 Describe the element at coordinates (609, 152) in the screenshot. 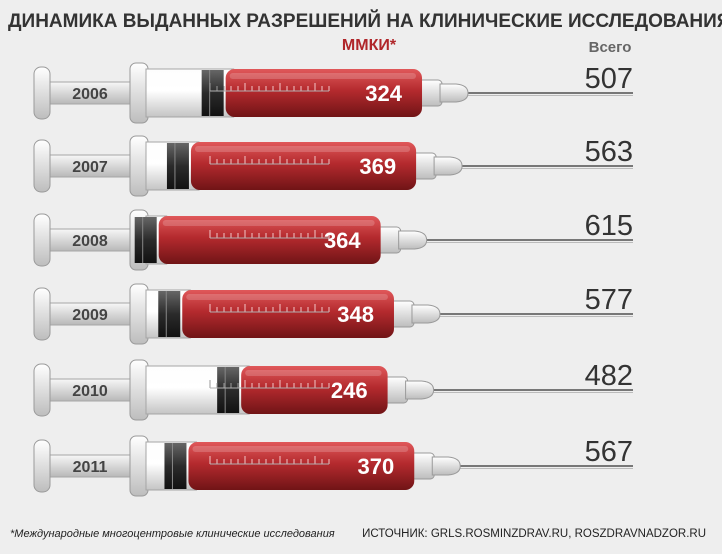

I see `total-value-label: 563` at that location.